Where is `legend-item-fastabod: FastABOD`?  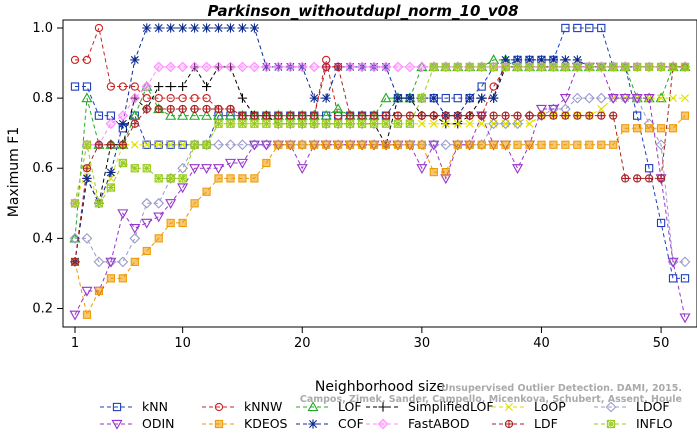
legend-item-fastabod: FastABOD is located at coordinates (418, 423).